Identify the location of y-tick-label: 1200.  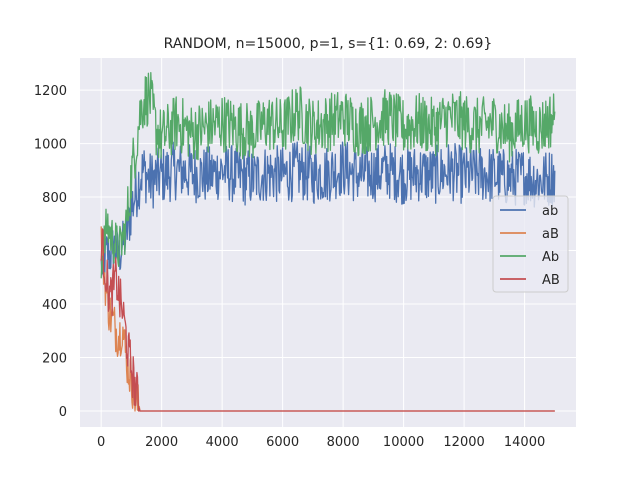
(50, 91).